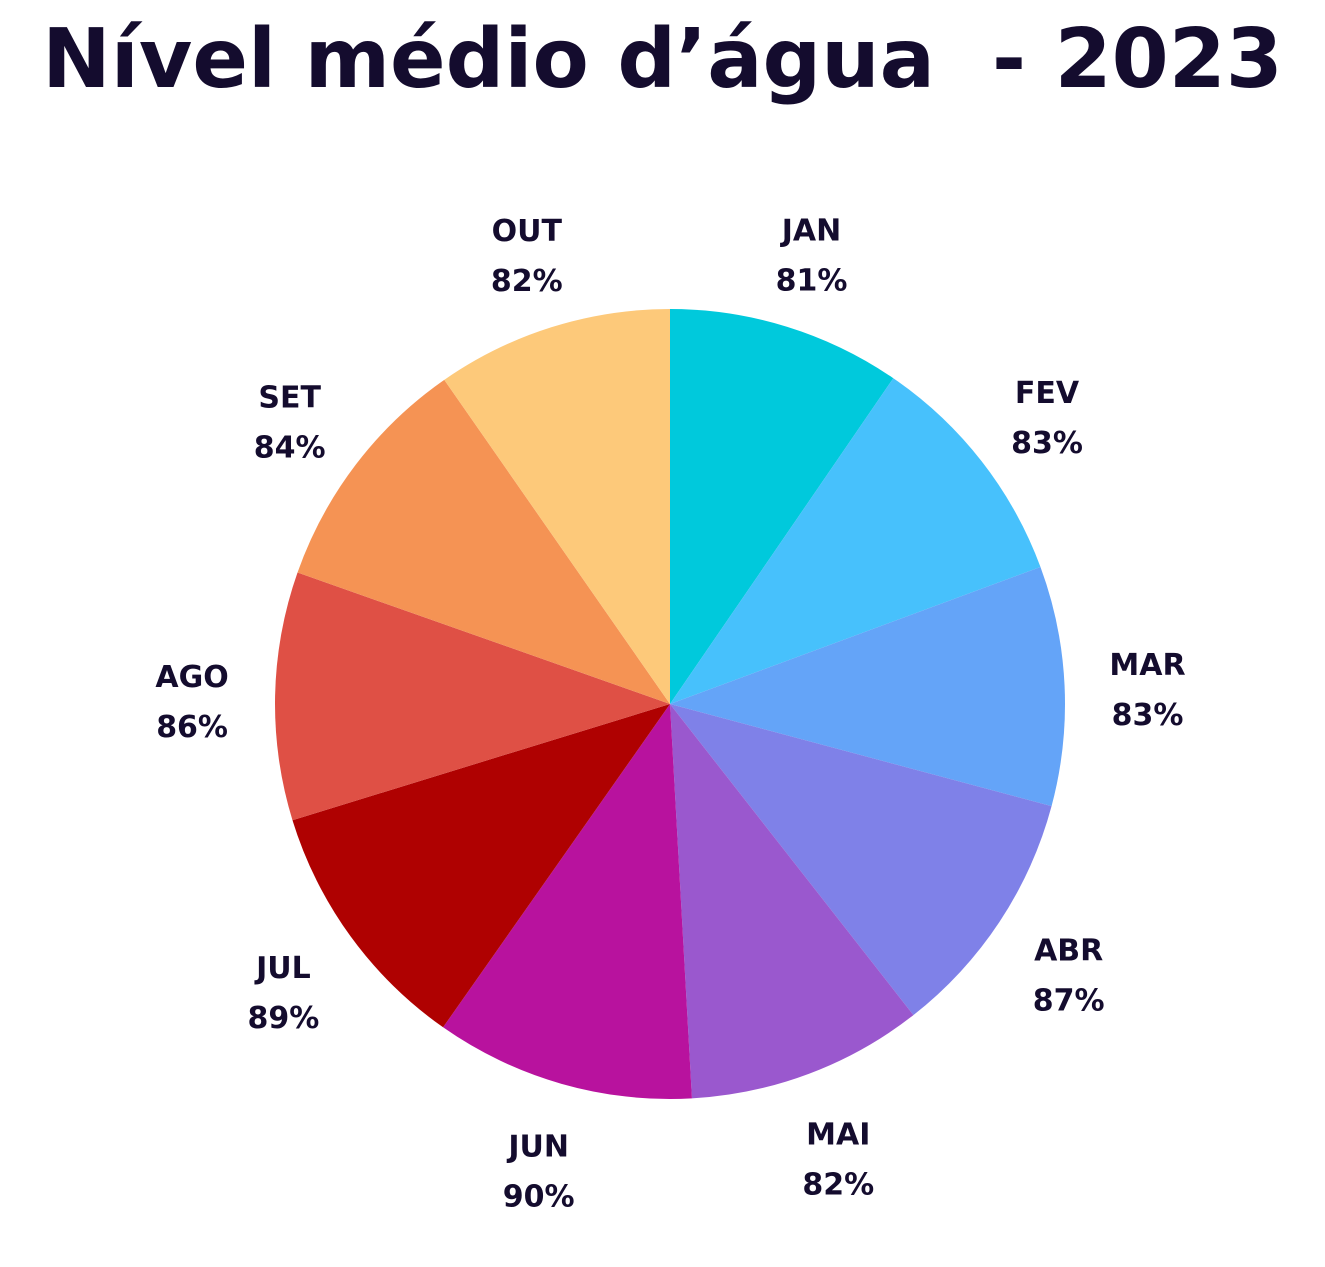 This screenshot has height=1267, width=1325. I want to click on slice-value-jul: 89%, so click(283, 1018).